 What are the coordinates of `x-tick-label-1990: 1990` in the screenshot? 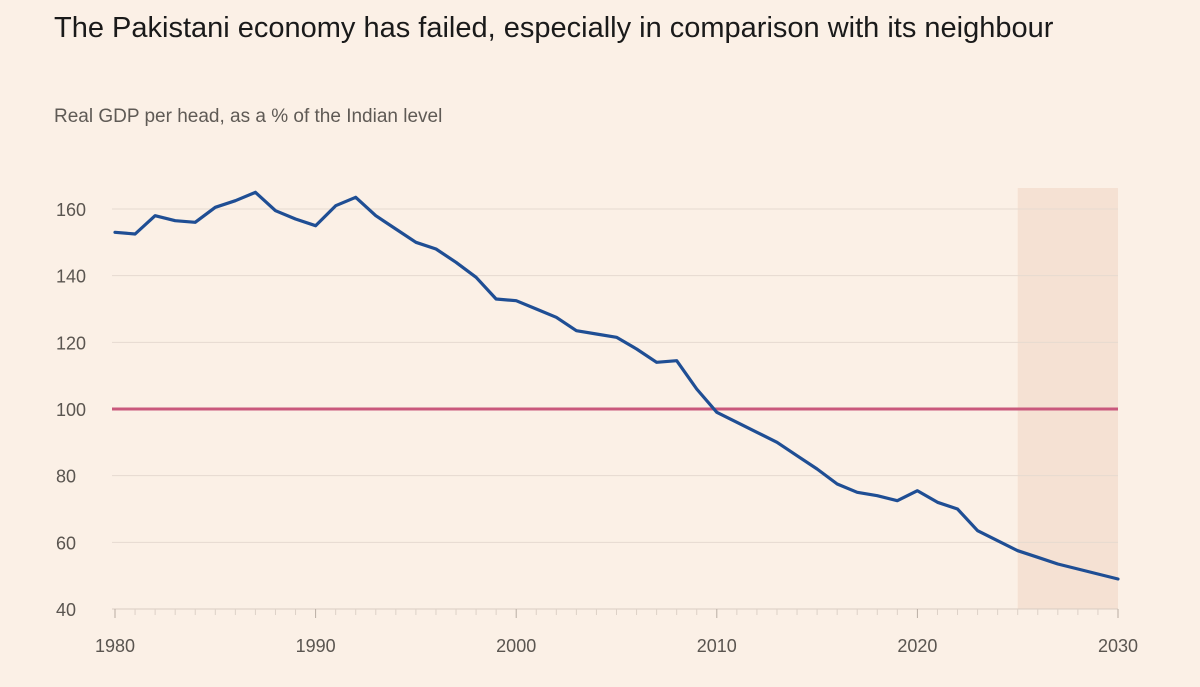 It's located at (316, 646).